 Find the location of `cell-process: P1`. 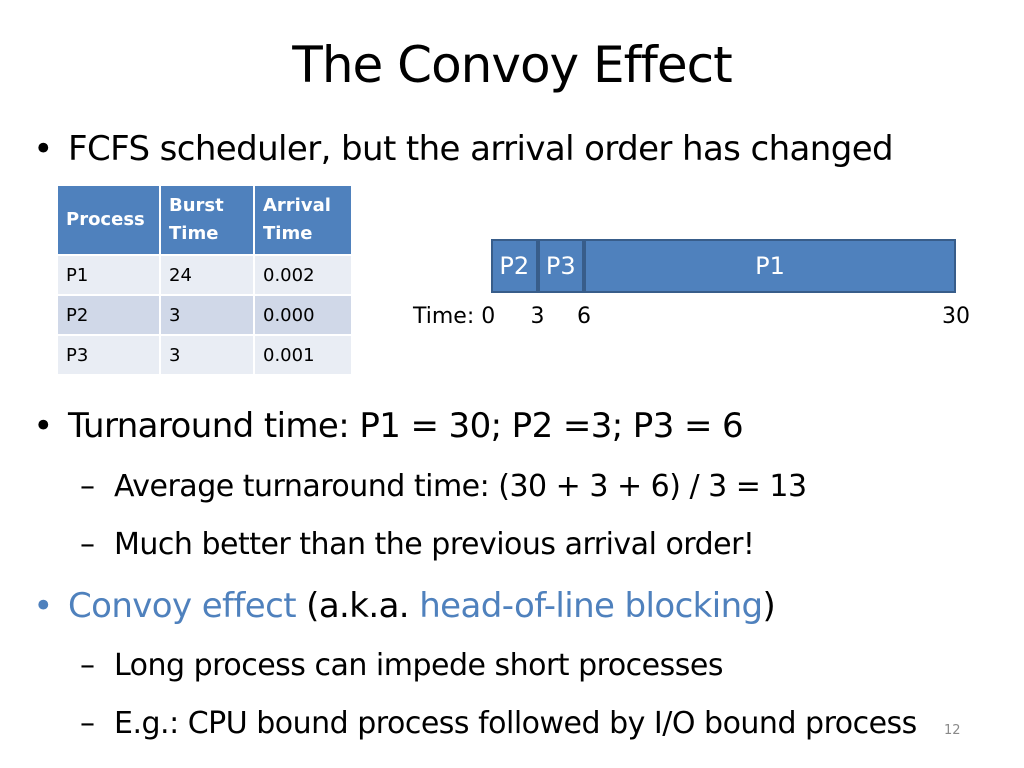

cell-process: P1 is located at coordinates (108, 275).